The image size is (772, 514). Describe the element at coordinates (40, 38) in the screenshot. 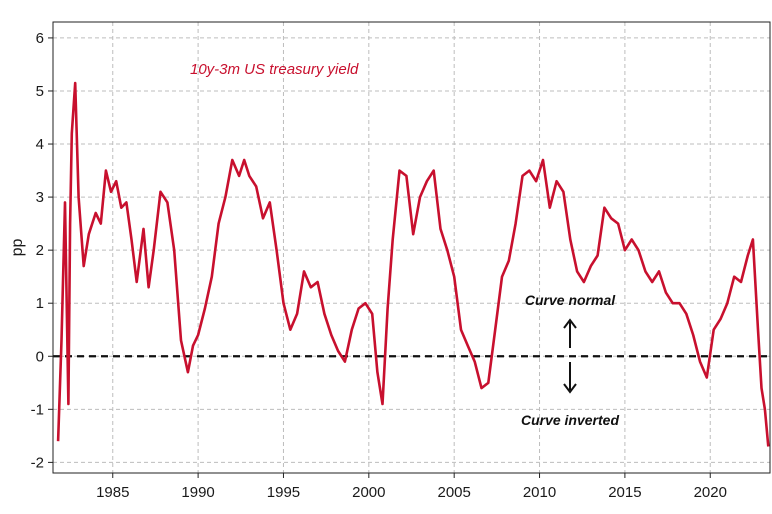

I see `y-tick-label: 6` at that location.